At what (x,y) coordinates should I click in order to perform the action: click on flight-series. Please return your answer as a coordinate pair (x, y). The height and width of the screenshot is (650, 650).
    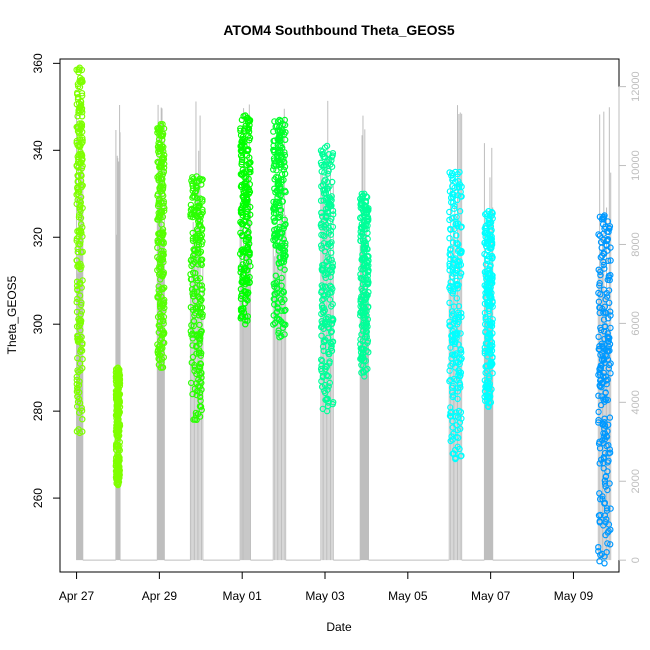
    Looking at the image, I should click on (327, 278).